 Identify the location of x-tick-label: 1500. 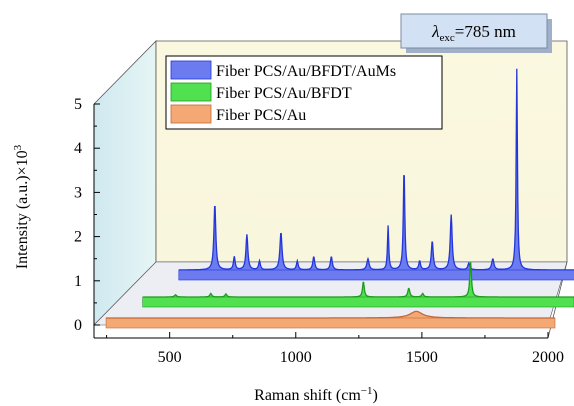
(422, 357).